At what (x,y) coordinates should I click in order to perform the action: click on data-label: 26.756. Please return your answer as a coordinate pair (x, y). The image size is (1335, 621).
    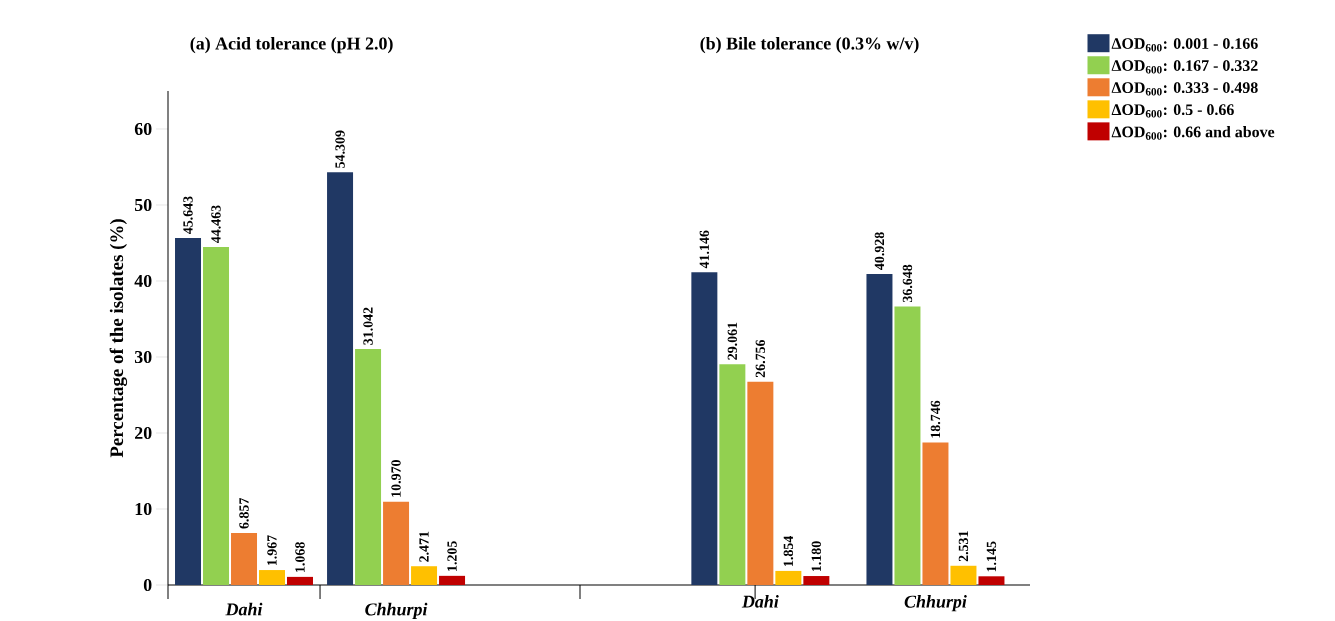
    Looking at the image, I should click on (760, 358).